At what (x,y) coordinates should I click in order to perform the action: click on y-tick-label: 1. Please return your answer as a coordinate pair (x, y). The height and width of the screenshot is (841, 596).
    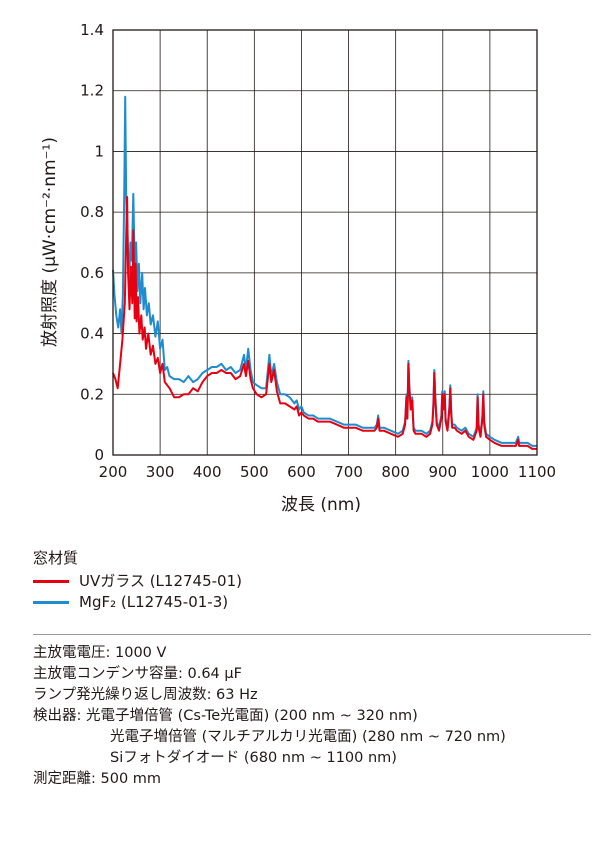
    Looking at the image, I should click on (99, 151).